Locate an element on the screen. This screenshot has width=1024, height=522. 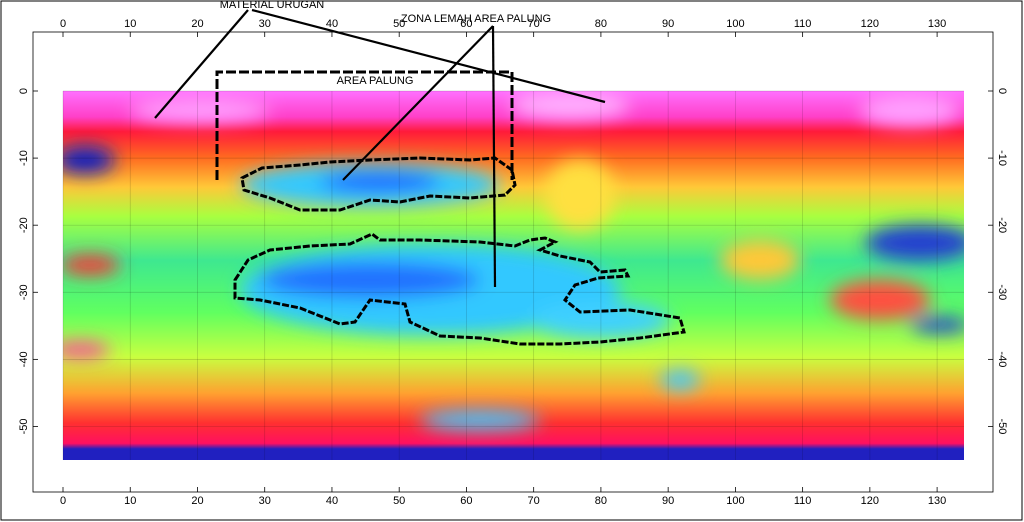
annotation: MATERIAL URUGAN is located at coordinates (272, 5).